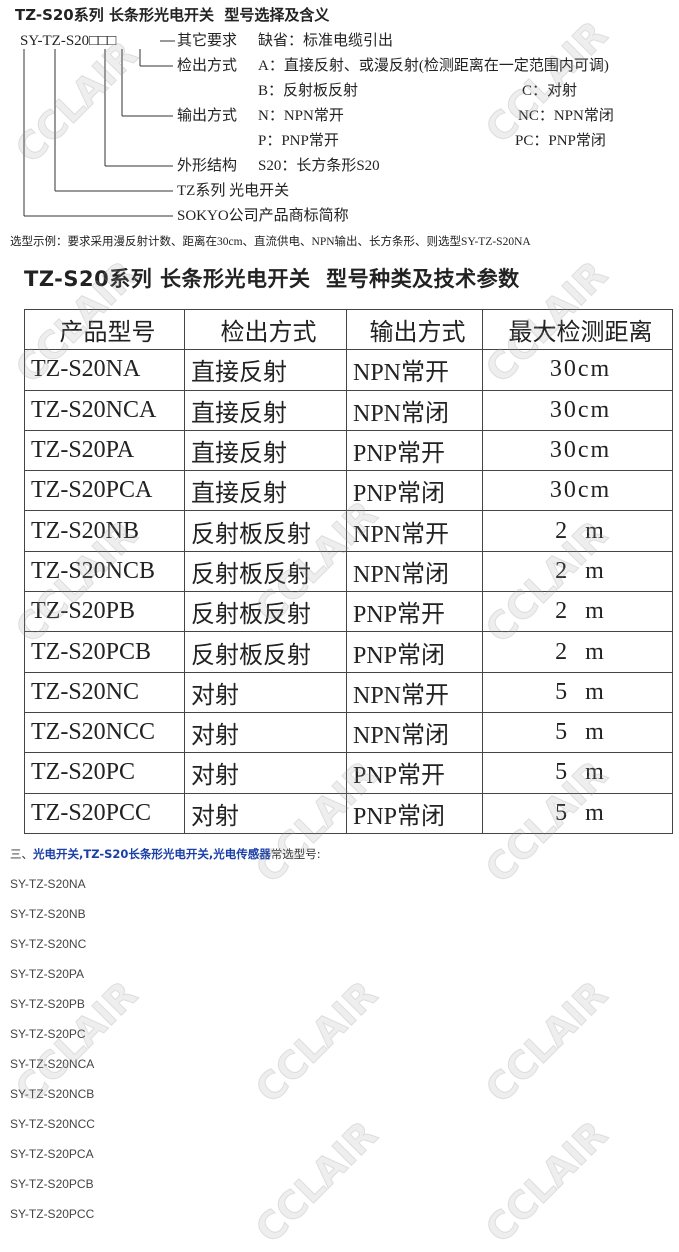 Image resolution: width=679 pixels, height=1252 pixels. Describe the element at coordinates (319, 166) in the screenshot. I see `field-option: S20：长方条形S20` at that location.